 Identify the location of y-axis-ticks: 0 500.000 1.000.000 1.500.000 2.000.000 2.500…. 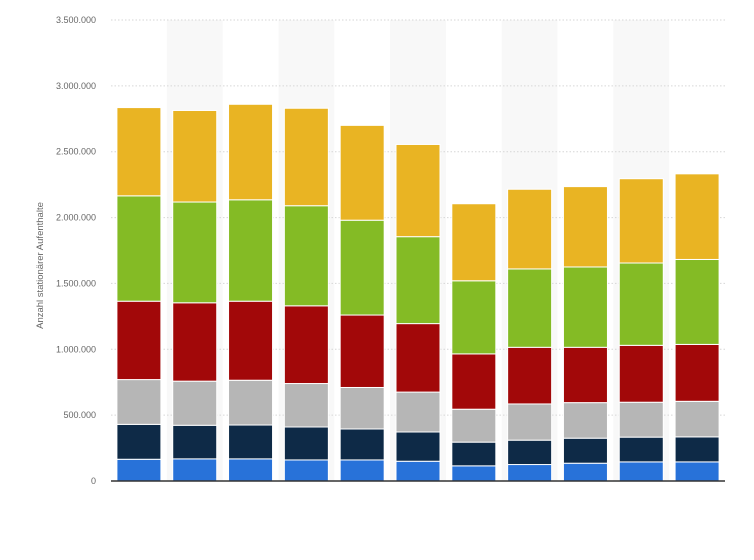
(76, 250).